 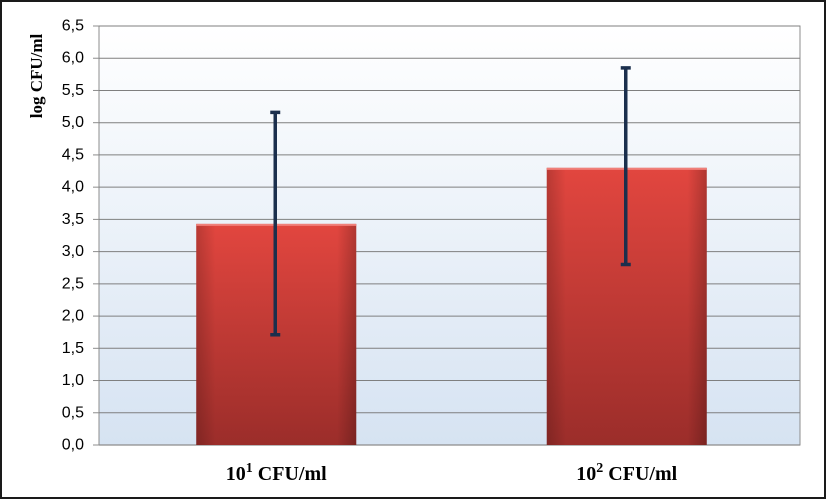 I want to click on y-tick-label: 6,5, so click(x=73, y=26).